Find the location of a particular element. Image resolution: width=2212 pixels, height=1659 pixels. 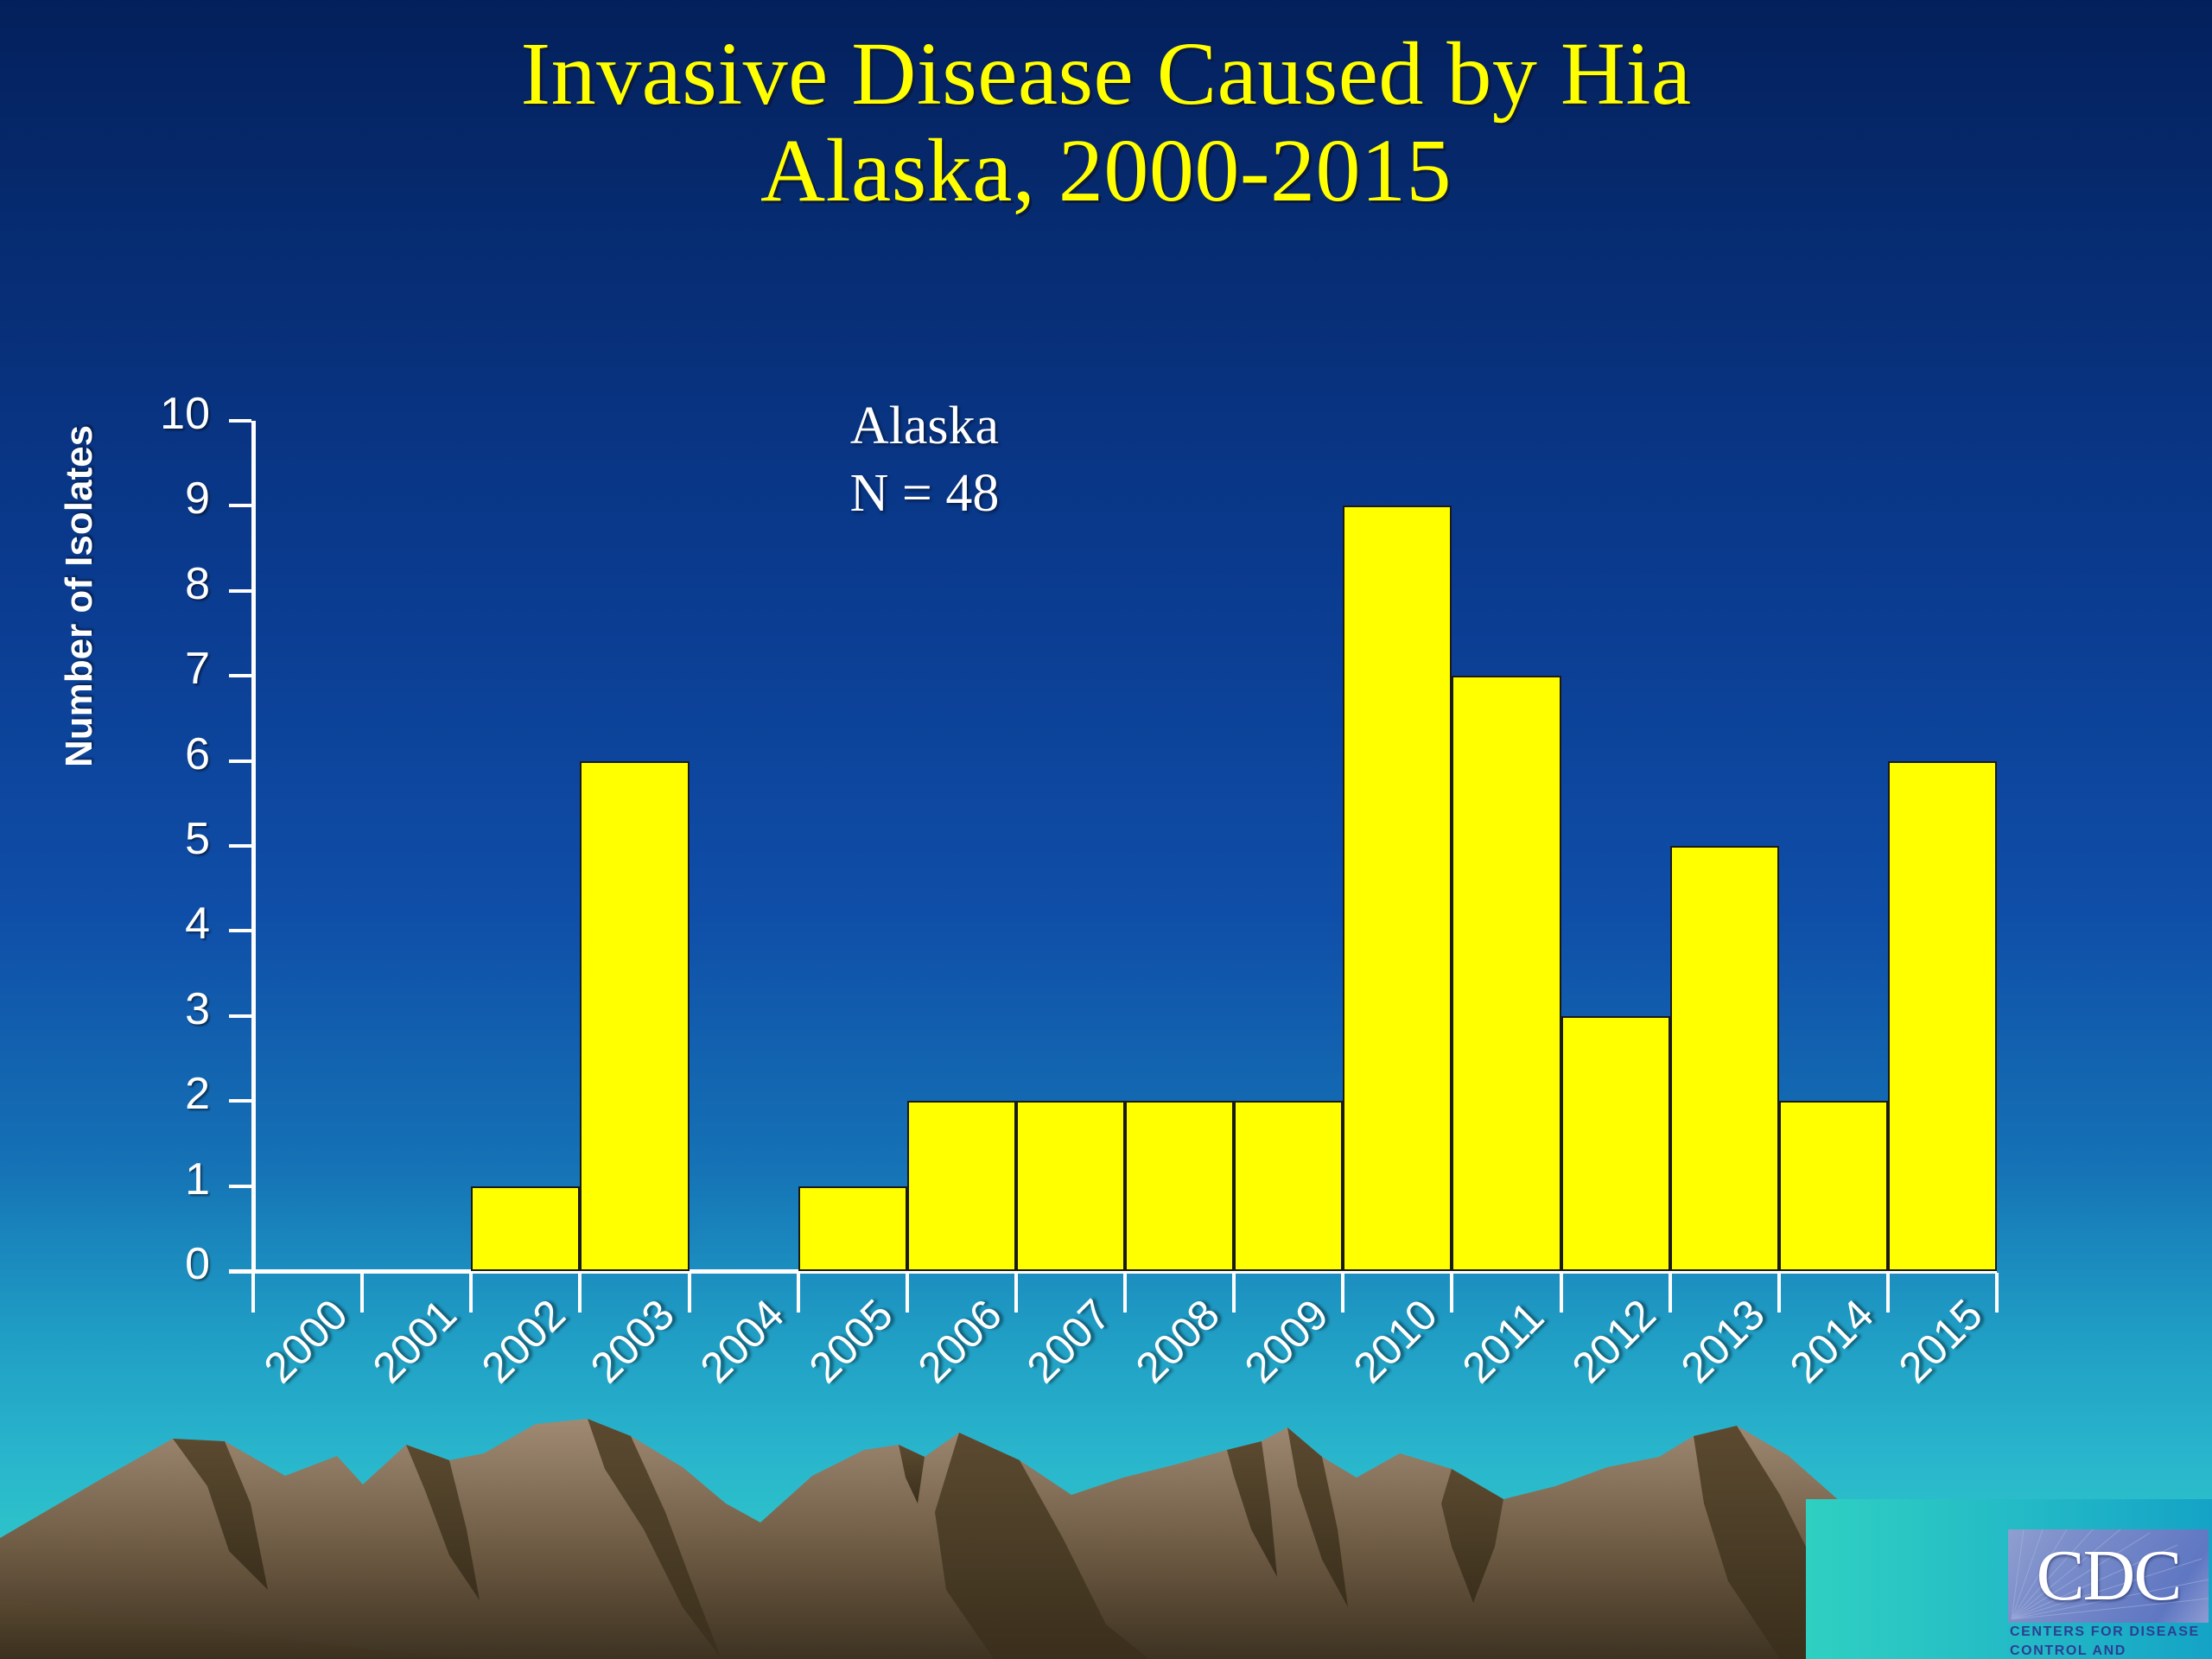

series-annotation: Alaska N = 48 is located at coordinates (924, 460).